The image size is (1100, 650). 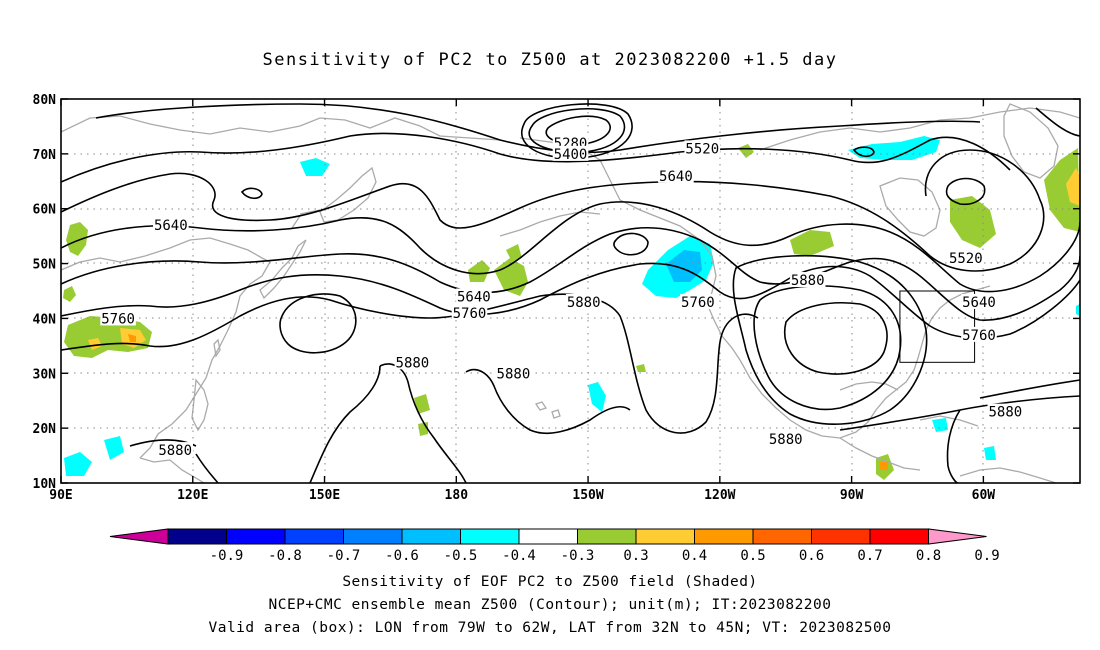 What do you see at coordinates (587, 495) in the screenshot?
I see `x-tick-label: 150W` at bounding box center [587, 495].